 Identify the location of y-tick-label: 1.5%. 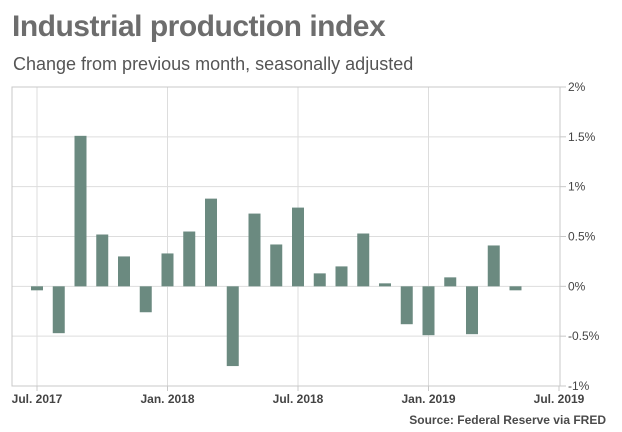
(582, 137).